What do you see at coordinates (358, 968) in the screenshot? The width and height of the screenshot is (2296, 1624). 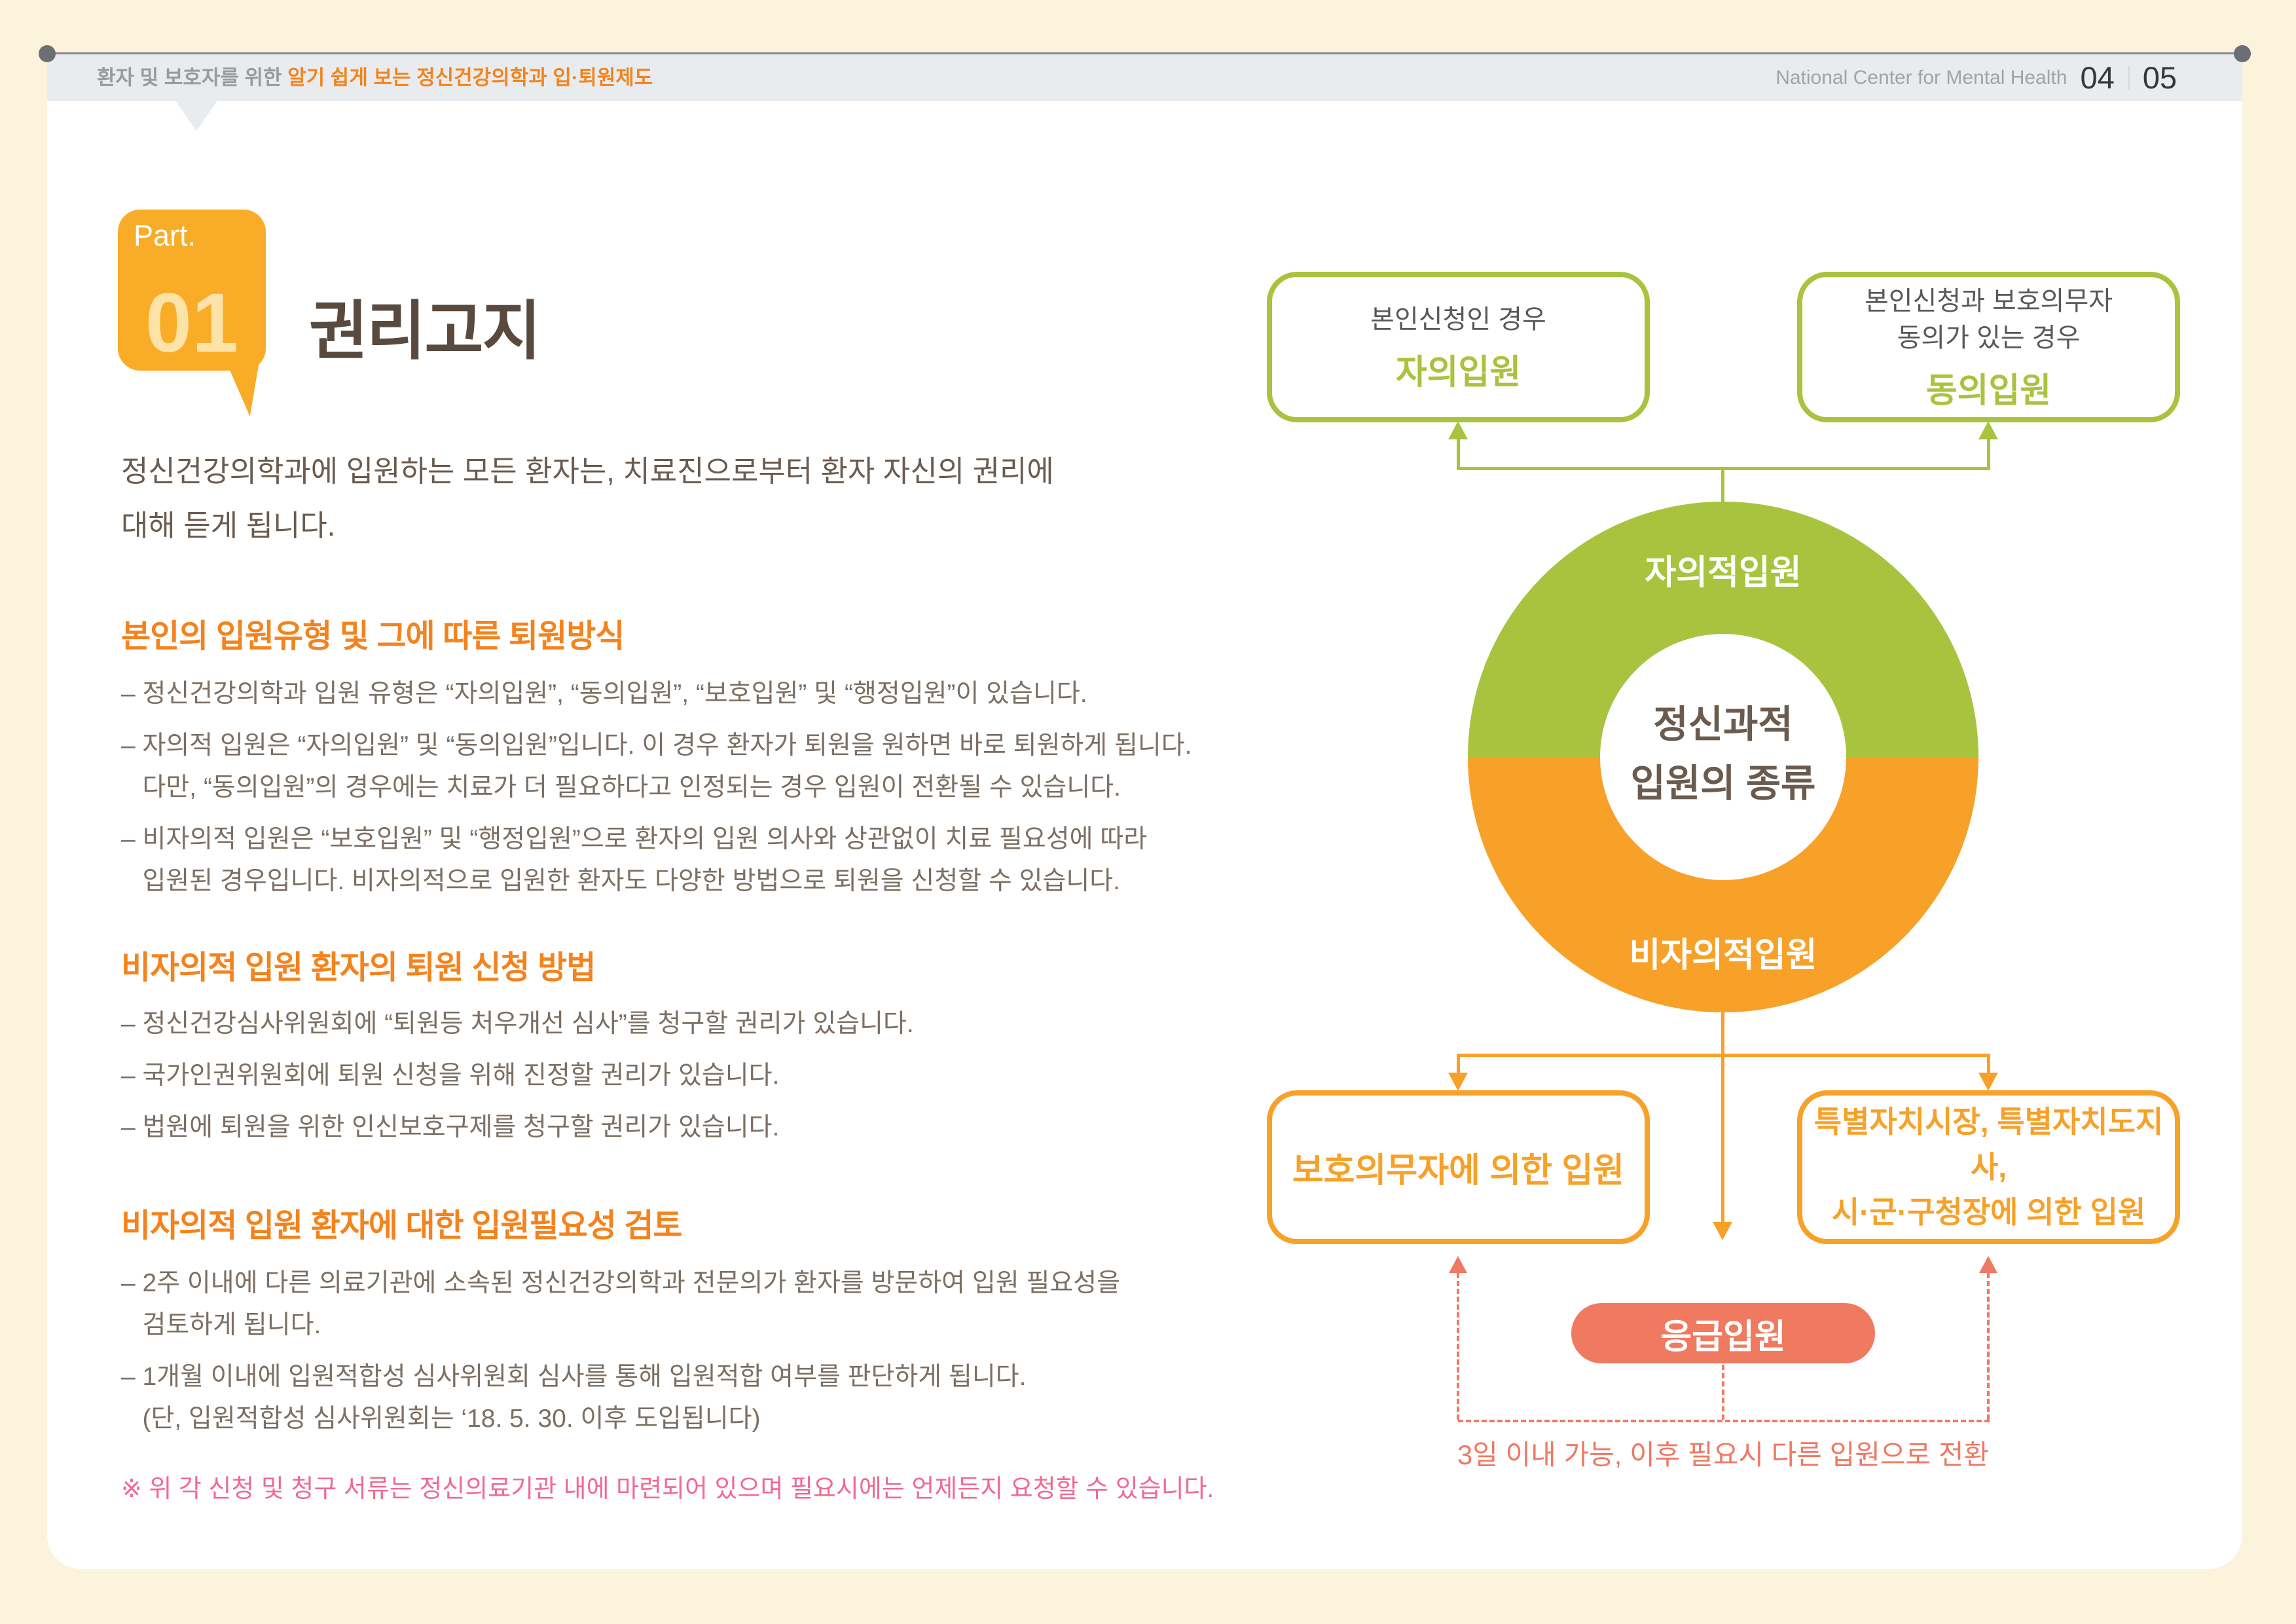 I see `section2-heading: 비자의적 입원 환자의 퇴원 신청 방법` at bounding box center [358, 968].